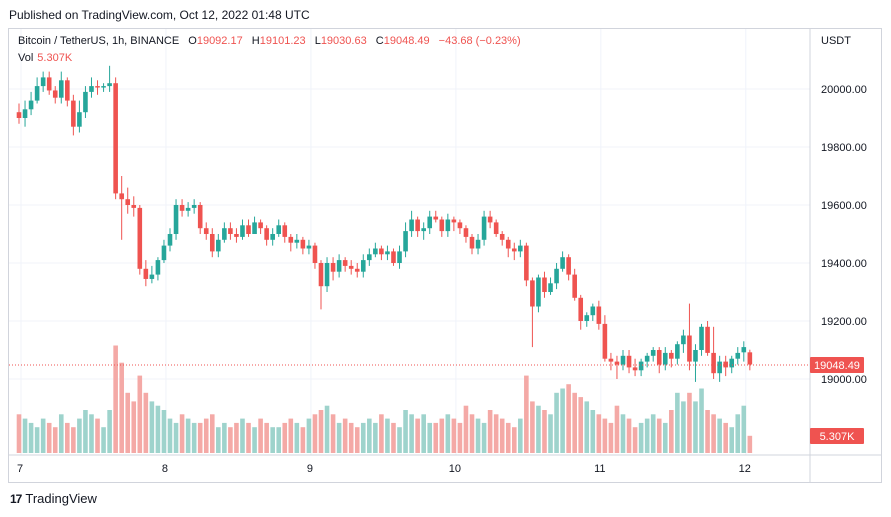 The height and width of the screenshot is (517, 891). I want to click on open-label: O, so click(192, 41).